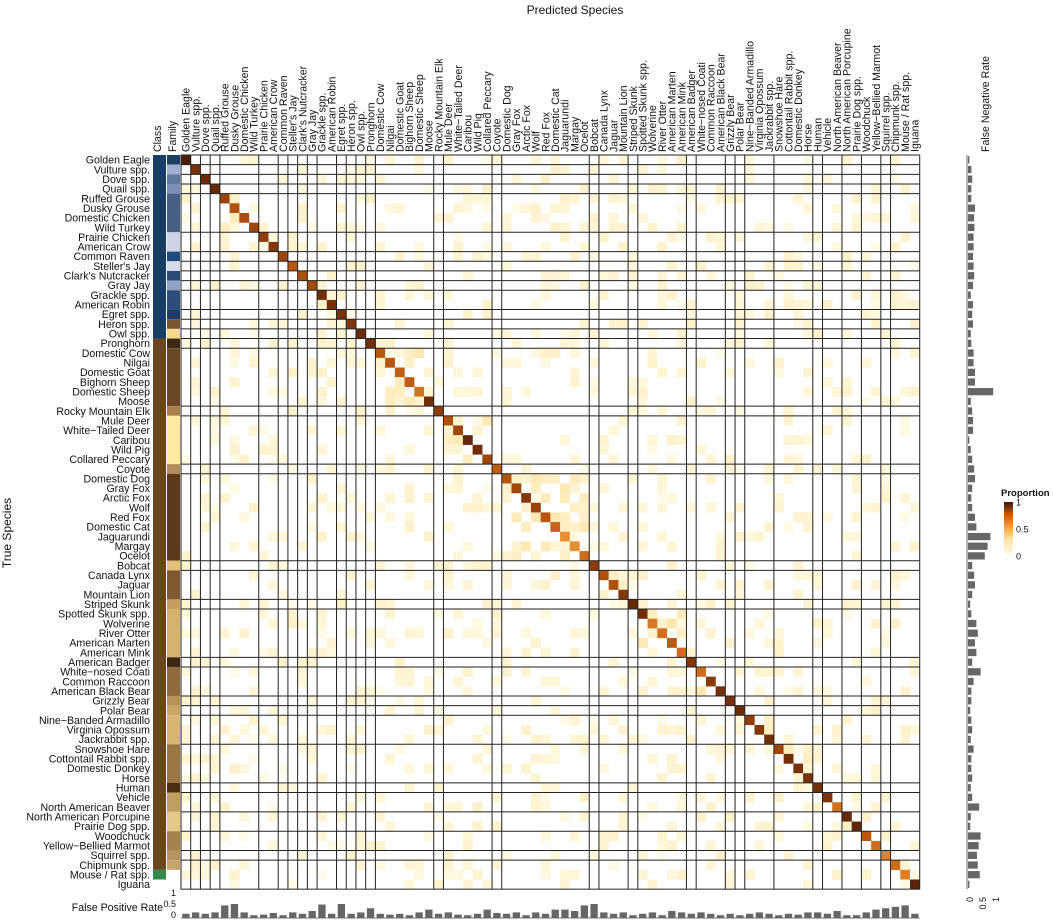  I want to click on row-label: Wolf, so click(139, 508).